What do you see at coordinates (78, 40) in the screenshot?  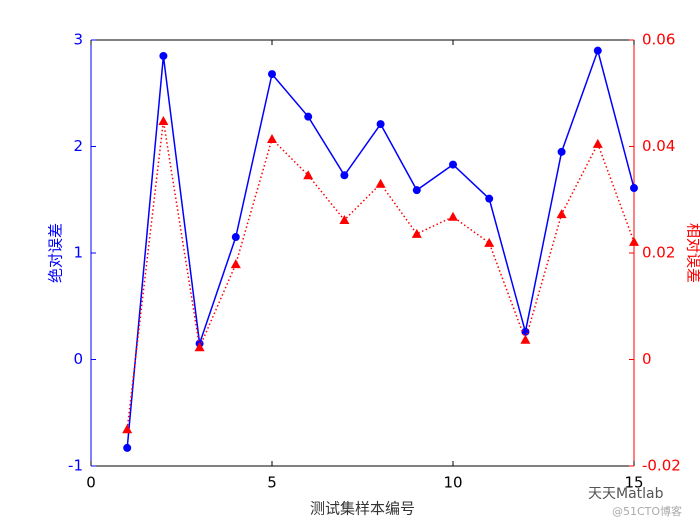 I see `y-tick-label: 3` at bounding box center [78, 40].